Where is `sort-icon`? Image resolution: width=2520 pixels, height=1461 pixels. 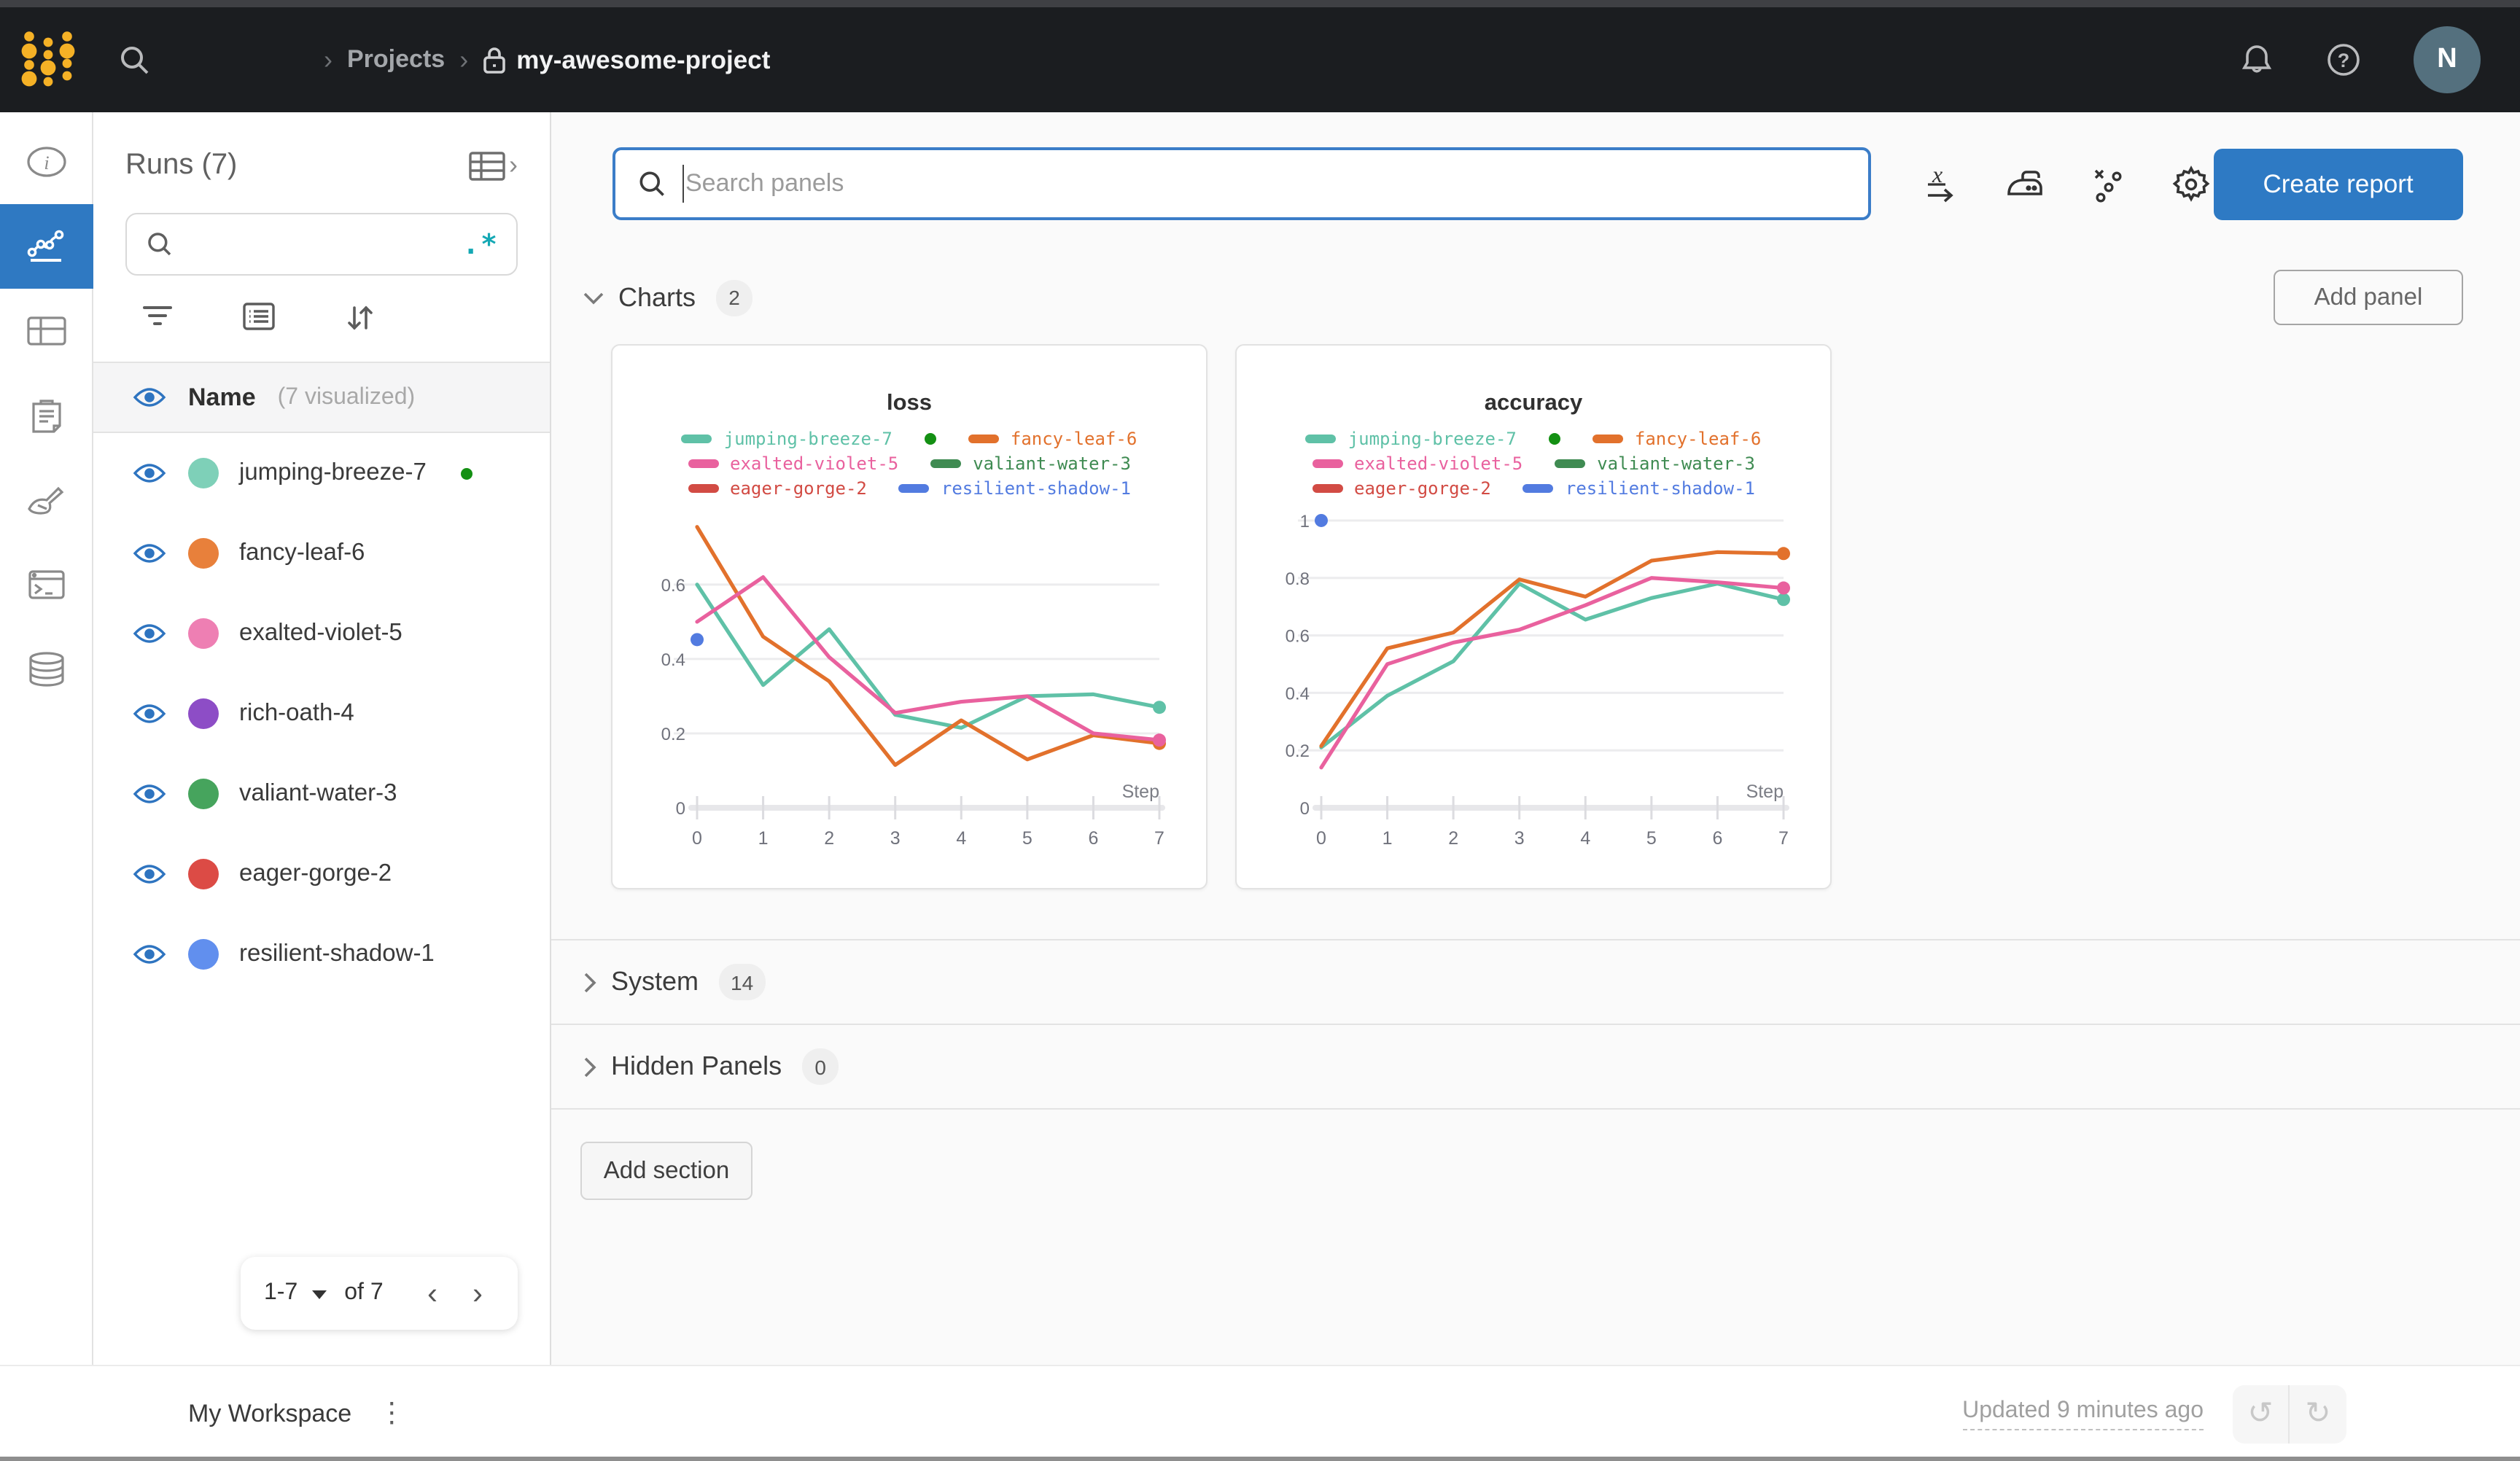 sort-icon is located at coordinates (360, 318).